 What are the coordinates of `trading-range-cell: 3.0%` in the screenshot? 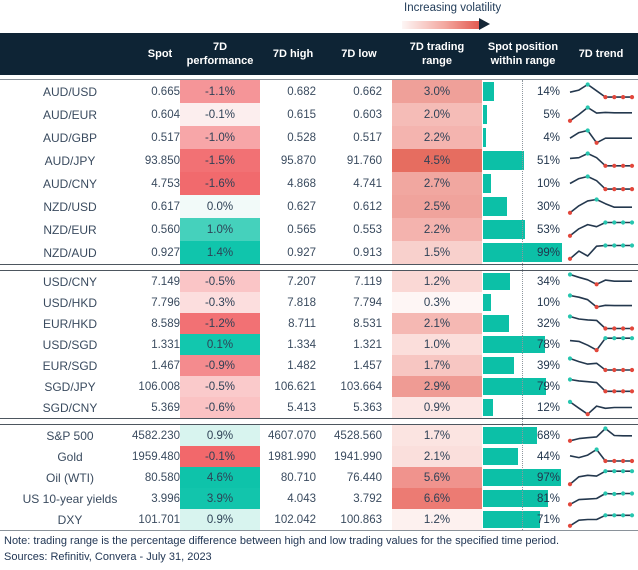 It's located at (437, 91).